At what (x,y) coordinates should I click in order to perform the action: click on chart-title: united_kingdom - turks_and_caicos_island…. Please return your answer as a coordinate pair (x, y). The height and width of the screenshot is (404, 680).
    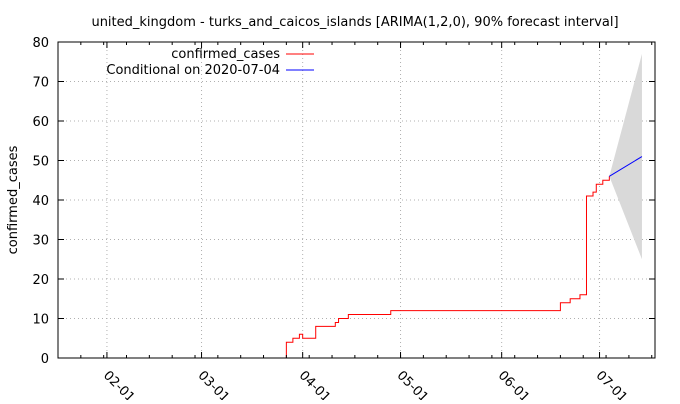
    Looking at the image, I should click on (354, 22).